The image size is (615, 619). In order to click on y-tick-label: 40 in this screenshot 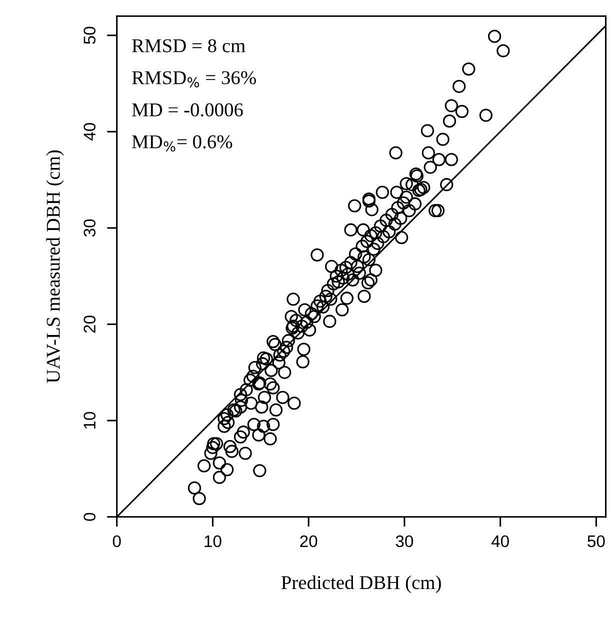, I will do `click(90, 132)`.